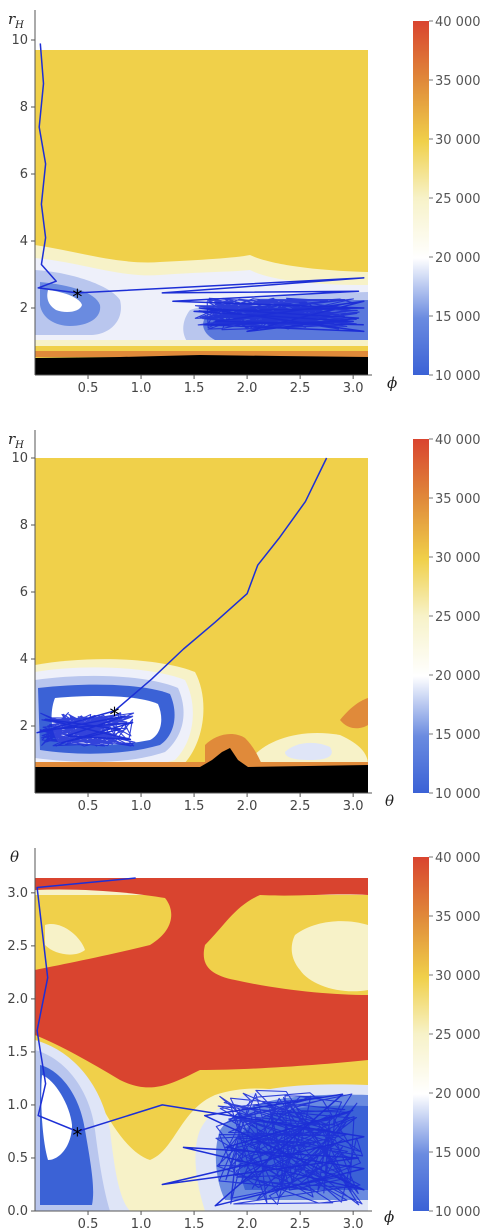  Describe the element at coordinates (56, 1117) in the screenshot. I see `contour-band-white-left` at that location.